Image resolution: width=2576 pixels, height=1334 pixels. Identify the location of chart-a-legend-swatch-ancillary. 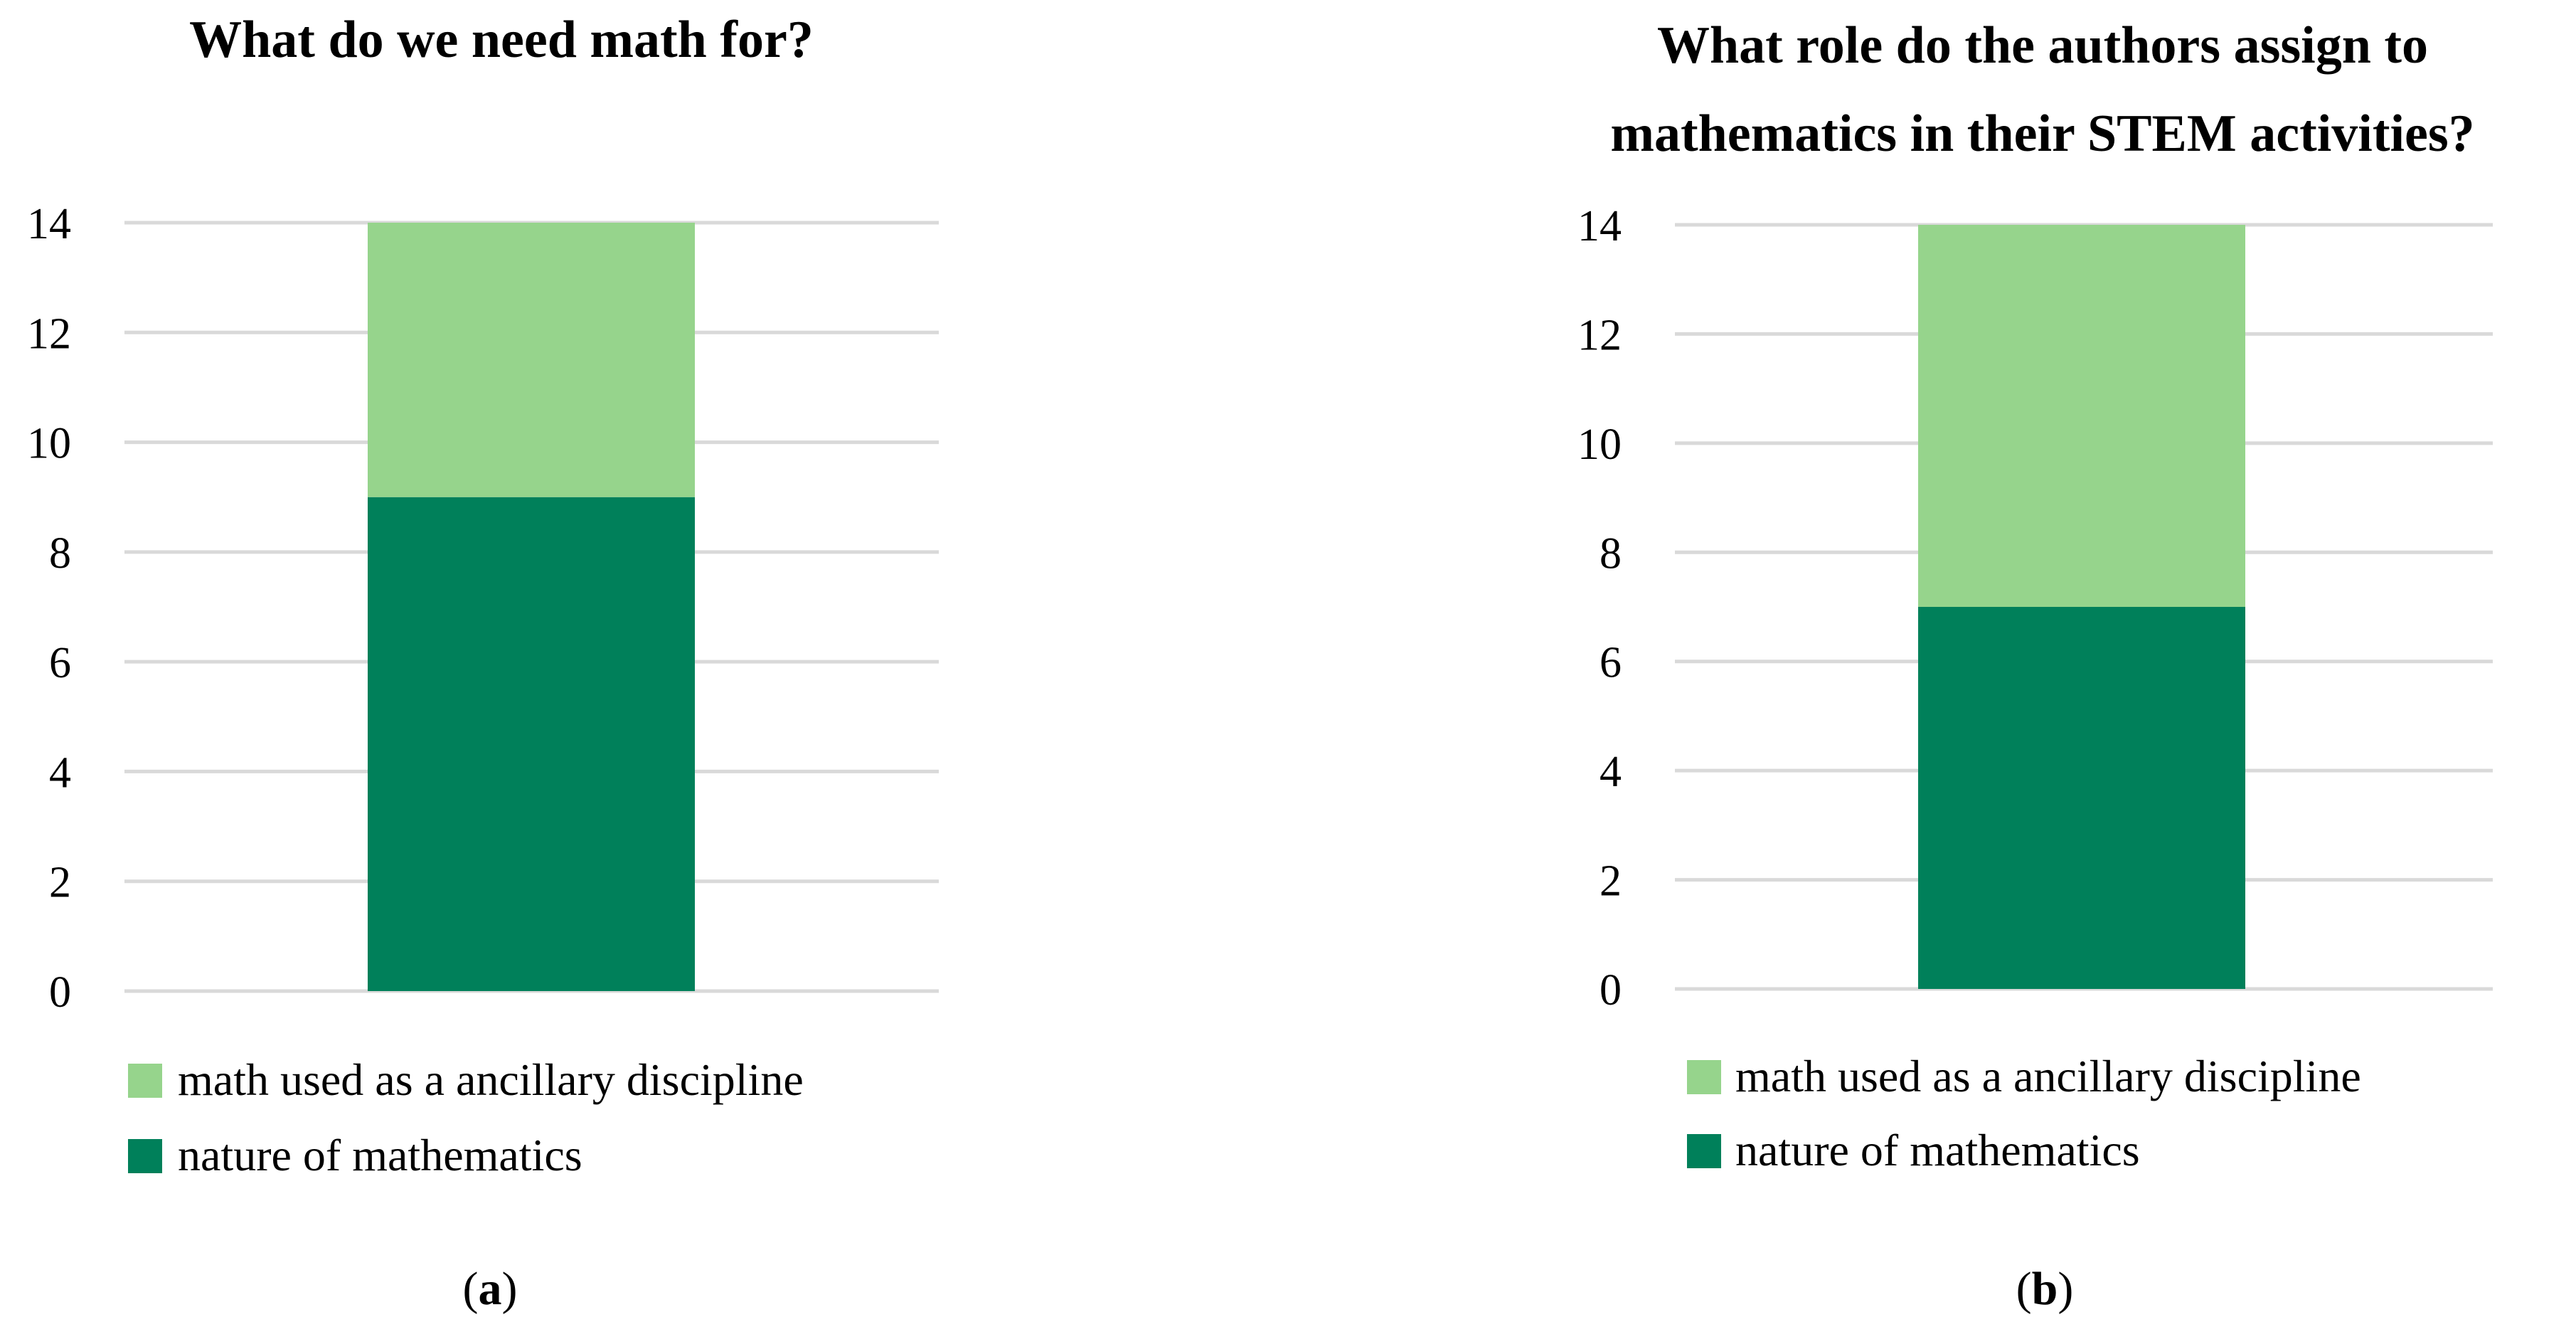
(145, 1081).